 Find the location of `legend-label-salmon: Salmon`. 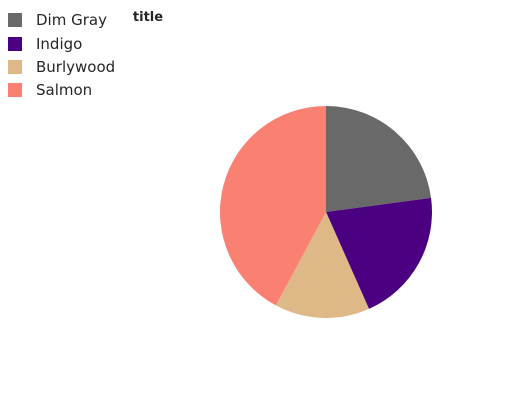

legend-label-salmon: Salmon is located at coordinates (64, 90).